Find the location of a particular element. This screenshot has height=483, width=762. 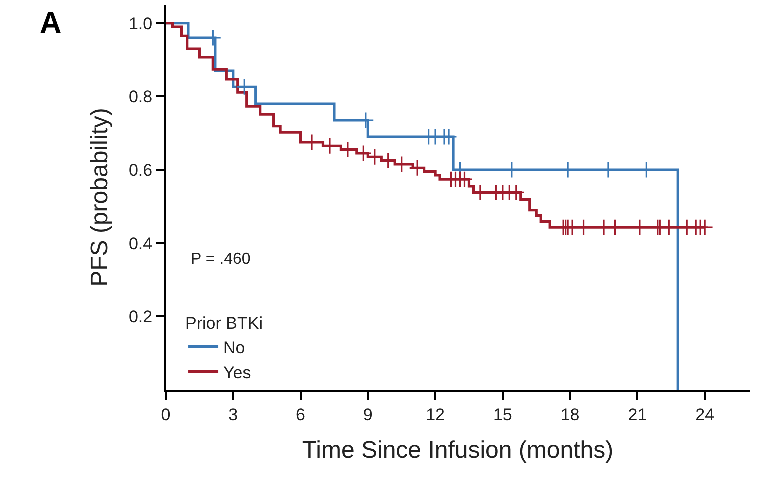

y-axis-title: PFS (probability) is located at coordinates (100, 197).